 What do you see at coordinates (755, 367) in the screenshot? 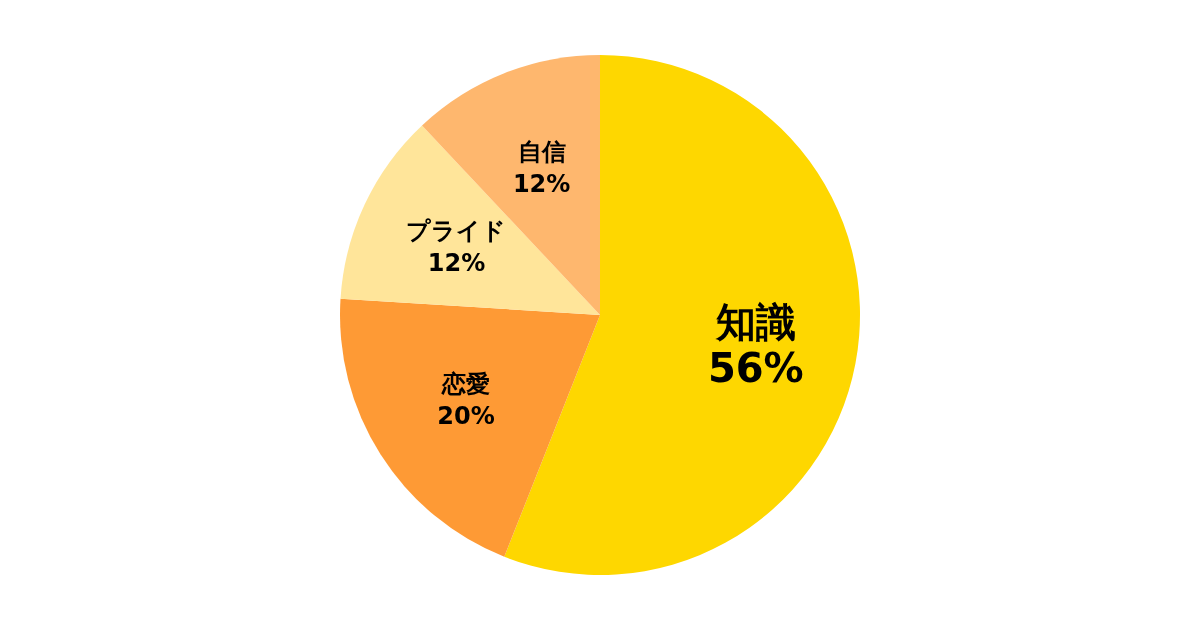
I see `data-label: 56%` at bounding box center [755, 367].